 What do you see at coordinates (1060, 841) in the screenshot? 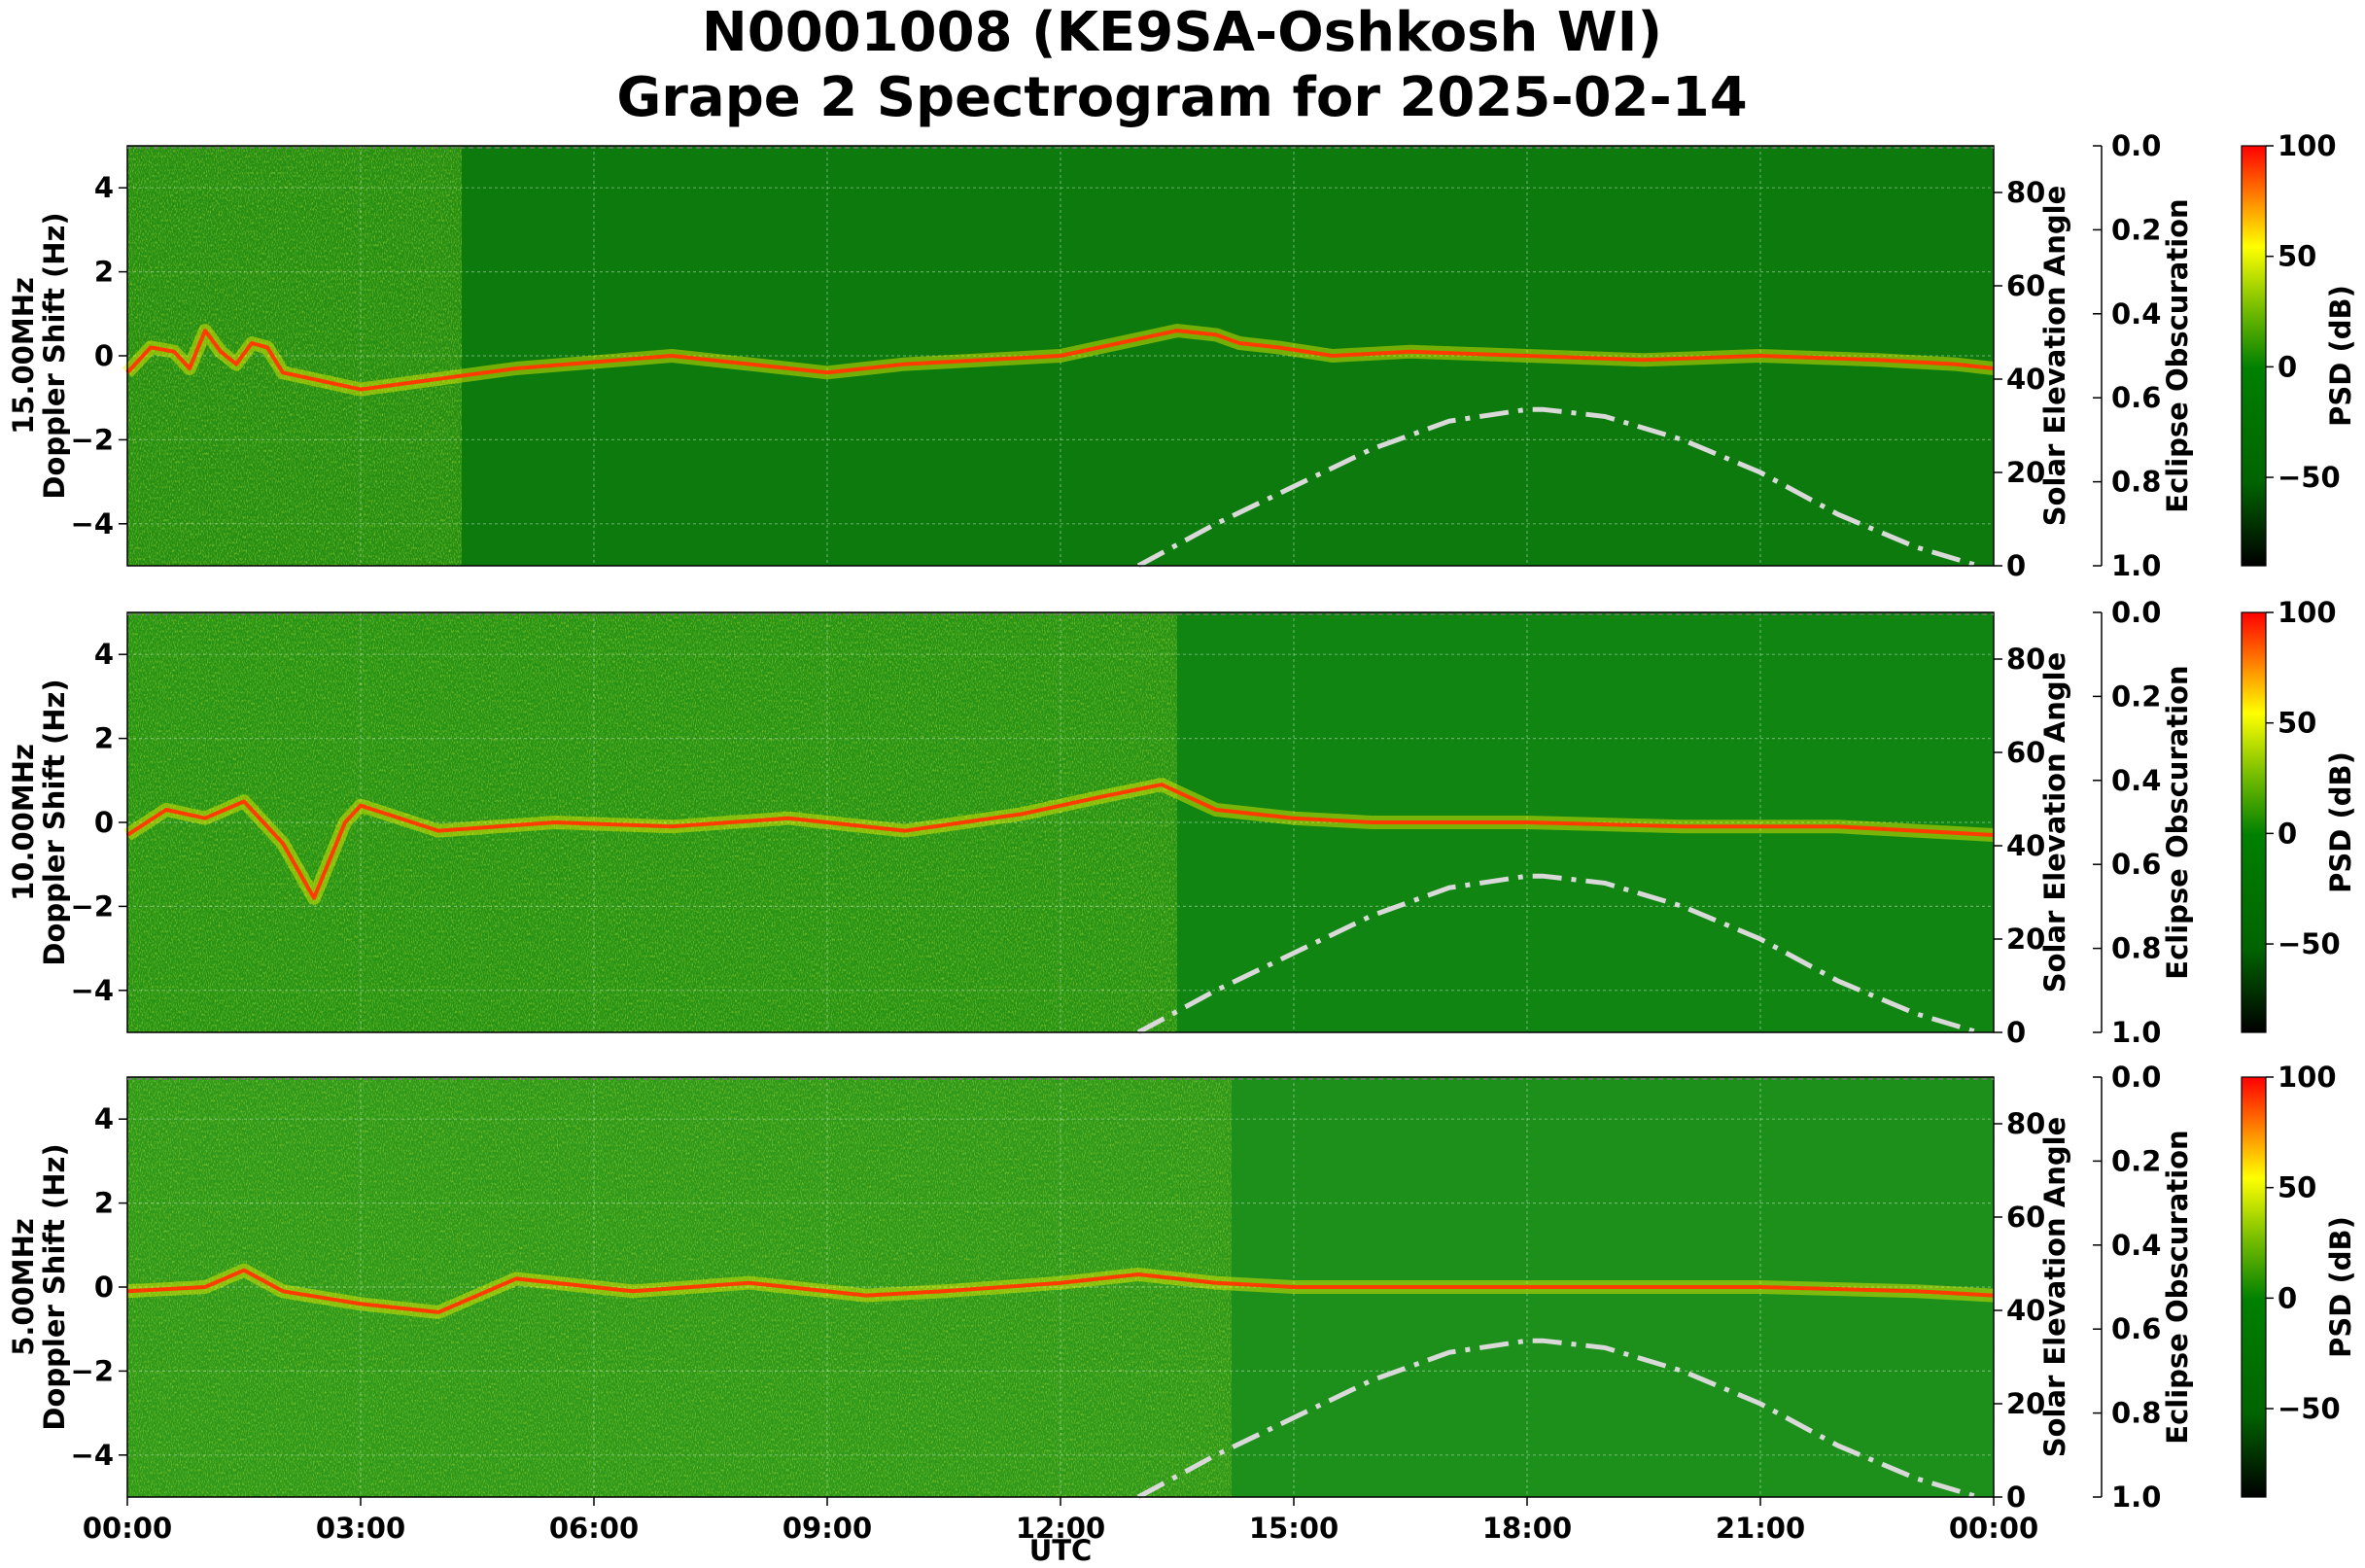
I see `doppler-trace-10.00MHz` at bounding box center [1060, 841].